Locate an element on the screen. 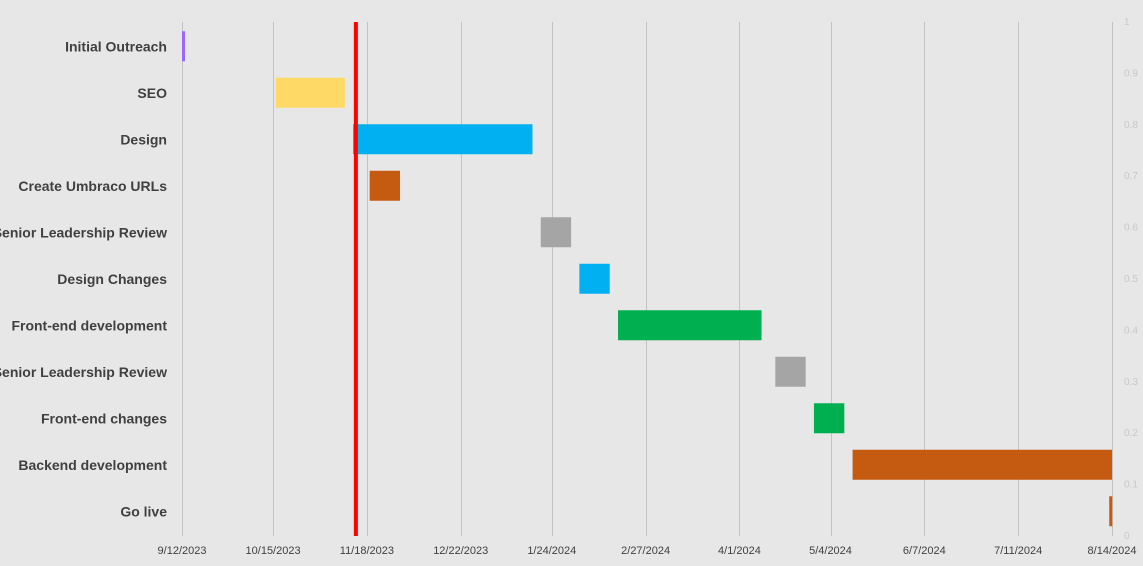 The image size is (1143, 566). task-label: Go live is located at coordinates (143, 511).